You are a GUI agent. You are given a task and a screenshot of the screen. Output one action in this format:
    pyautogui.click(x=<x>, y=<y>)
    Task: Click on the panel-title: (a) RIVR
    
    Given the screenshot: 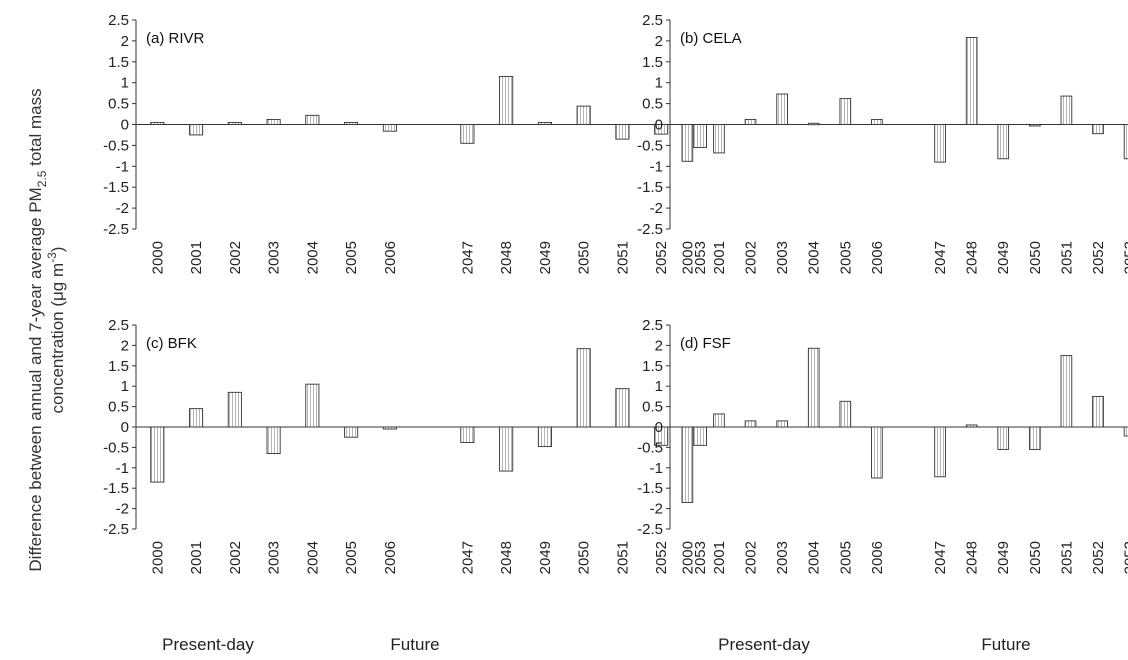 What is the action you would take?
    pyautogui.click(x=175, y=38)
    